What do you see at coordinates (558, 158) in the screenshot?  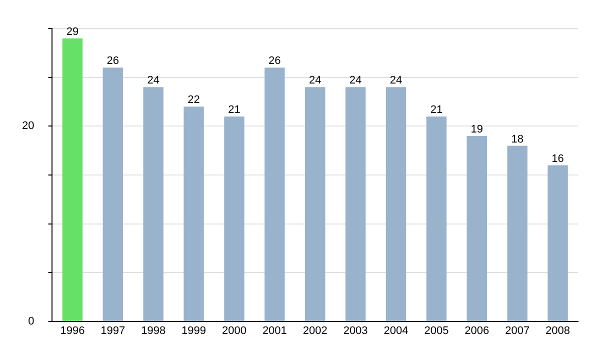 I see `data-label: 16` at bounding box center [558, 158].